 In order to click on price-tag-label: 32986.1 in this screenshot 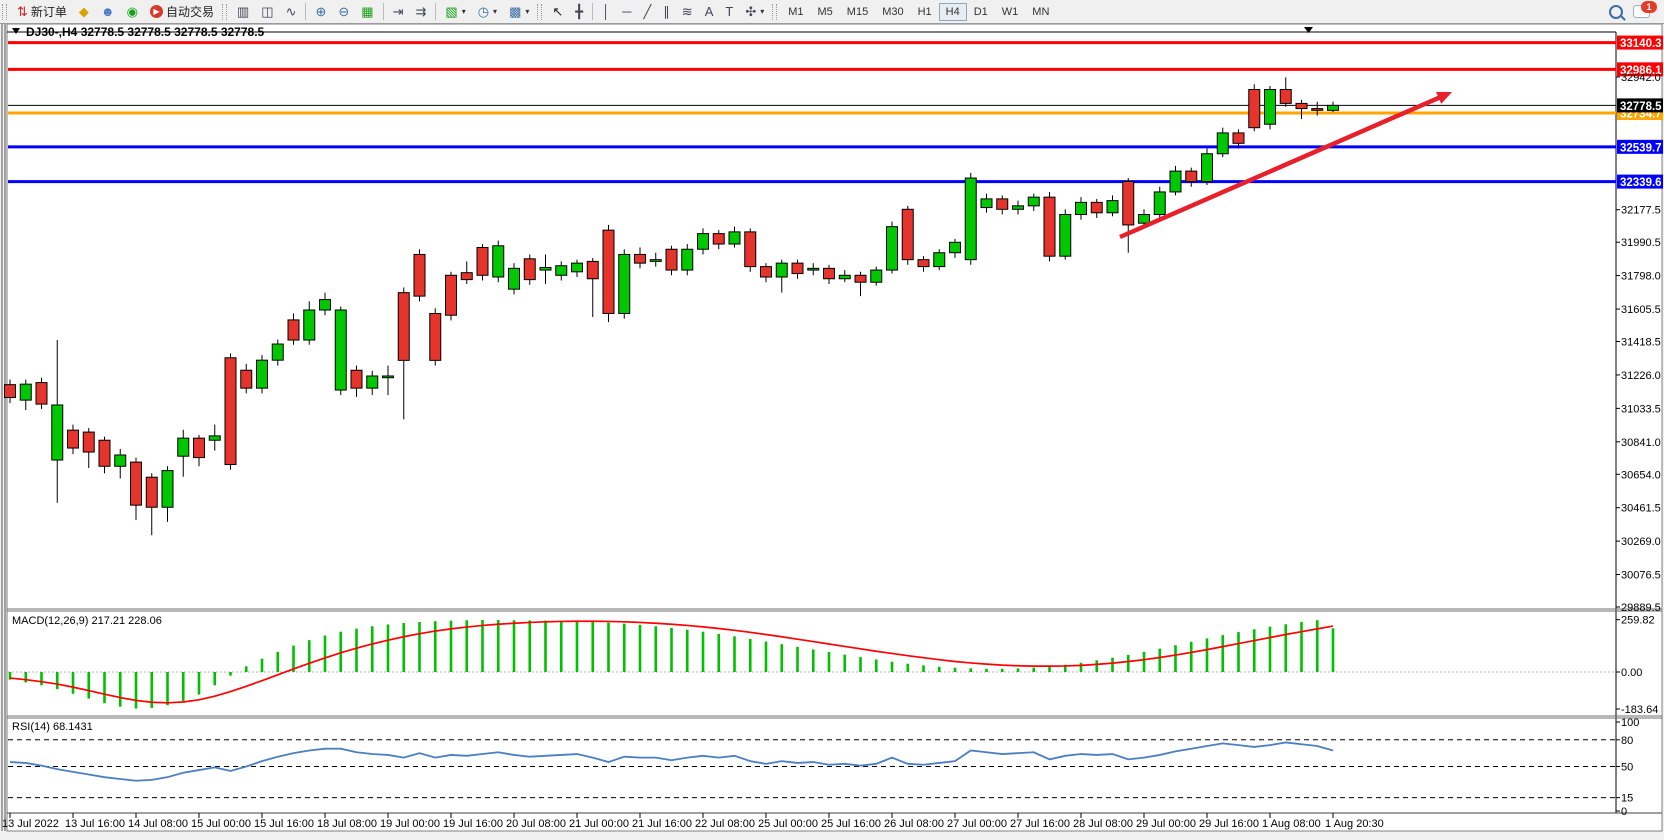, I will do `click(1641, 71)`.